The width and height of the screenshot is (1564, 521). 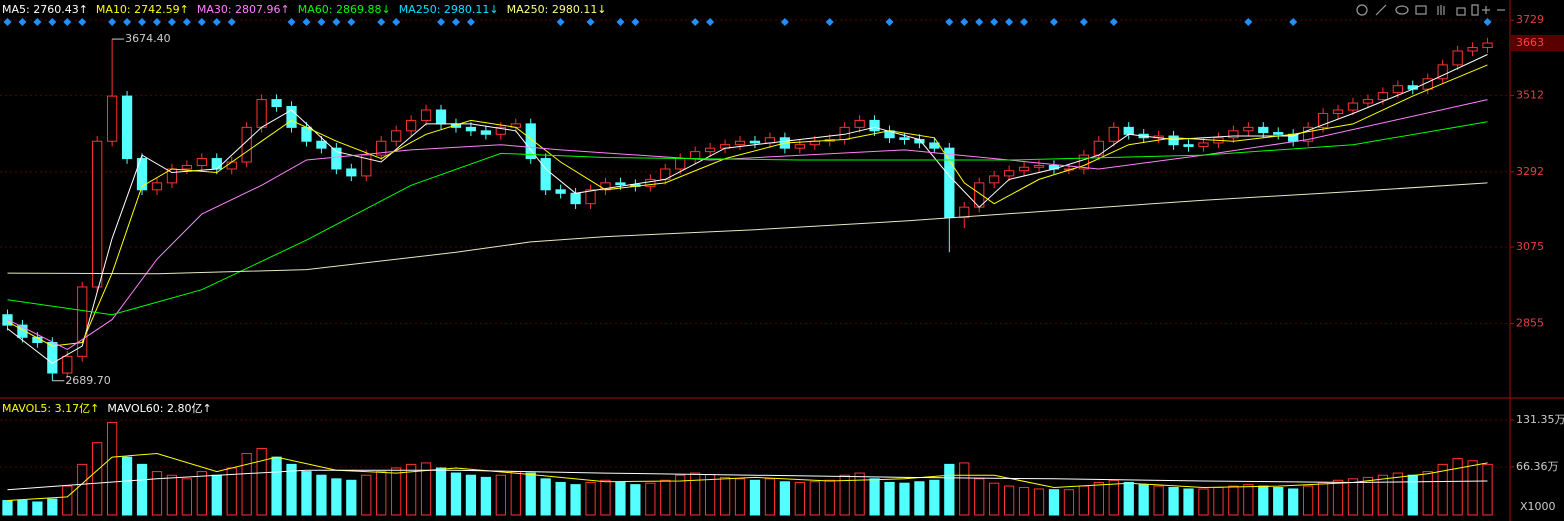 I want to click on ma-line, so click(x=747, y=480).